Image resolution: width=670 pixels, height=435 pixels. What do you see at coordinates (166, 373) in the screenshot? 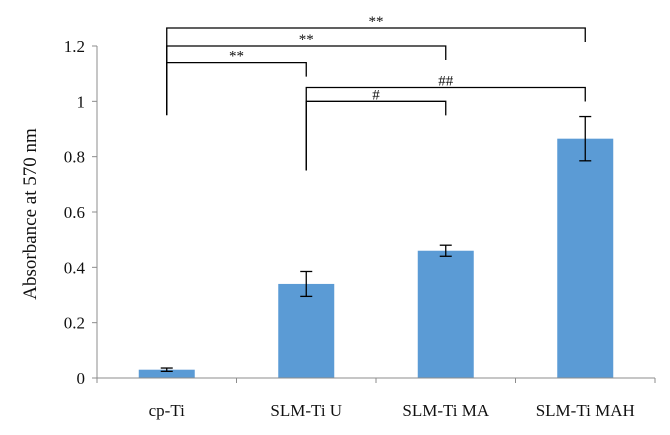
I see `bar-cp-ti` at bounding box center [166, 373].